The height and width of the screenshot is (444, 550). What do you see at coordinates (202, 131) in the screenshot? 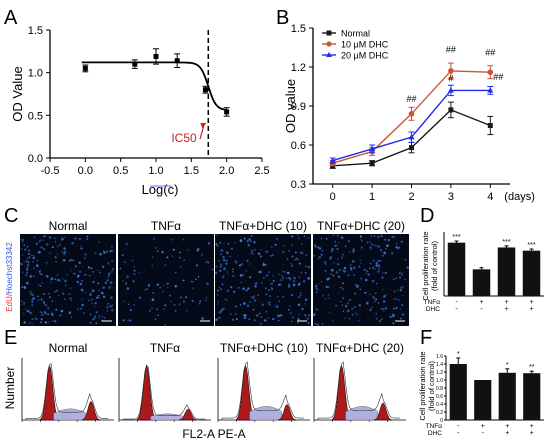
I see `ic50-arrow` at bounding box center [202, 131].